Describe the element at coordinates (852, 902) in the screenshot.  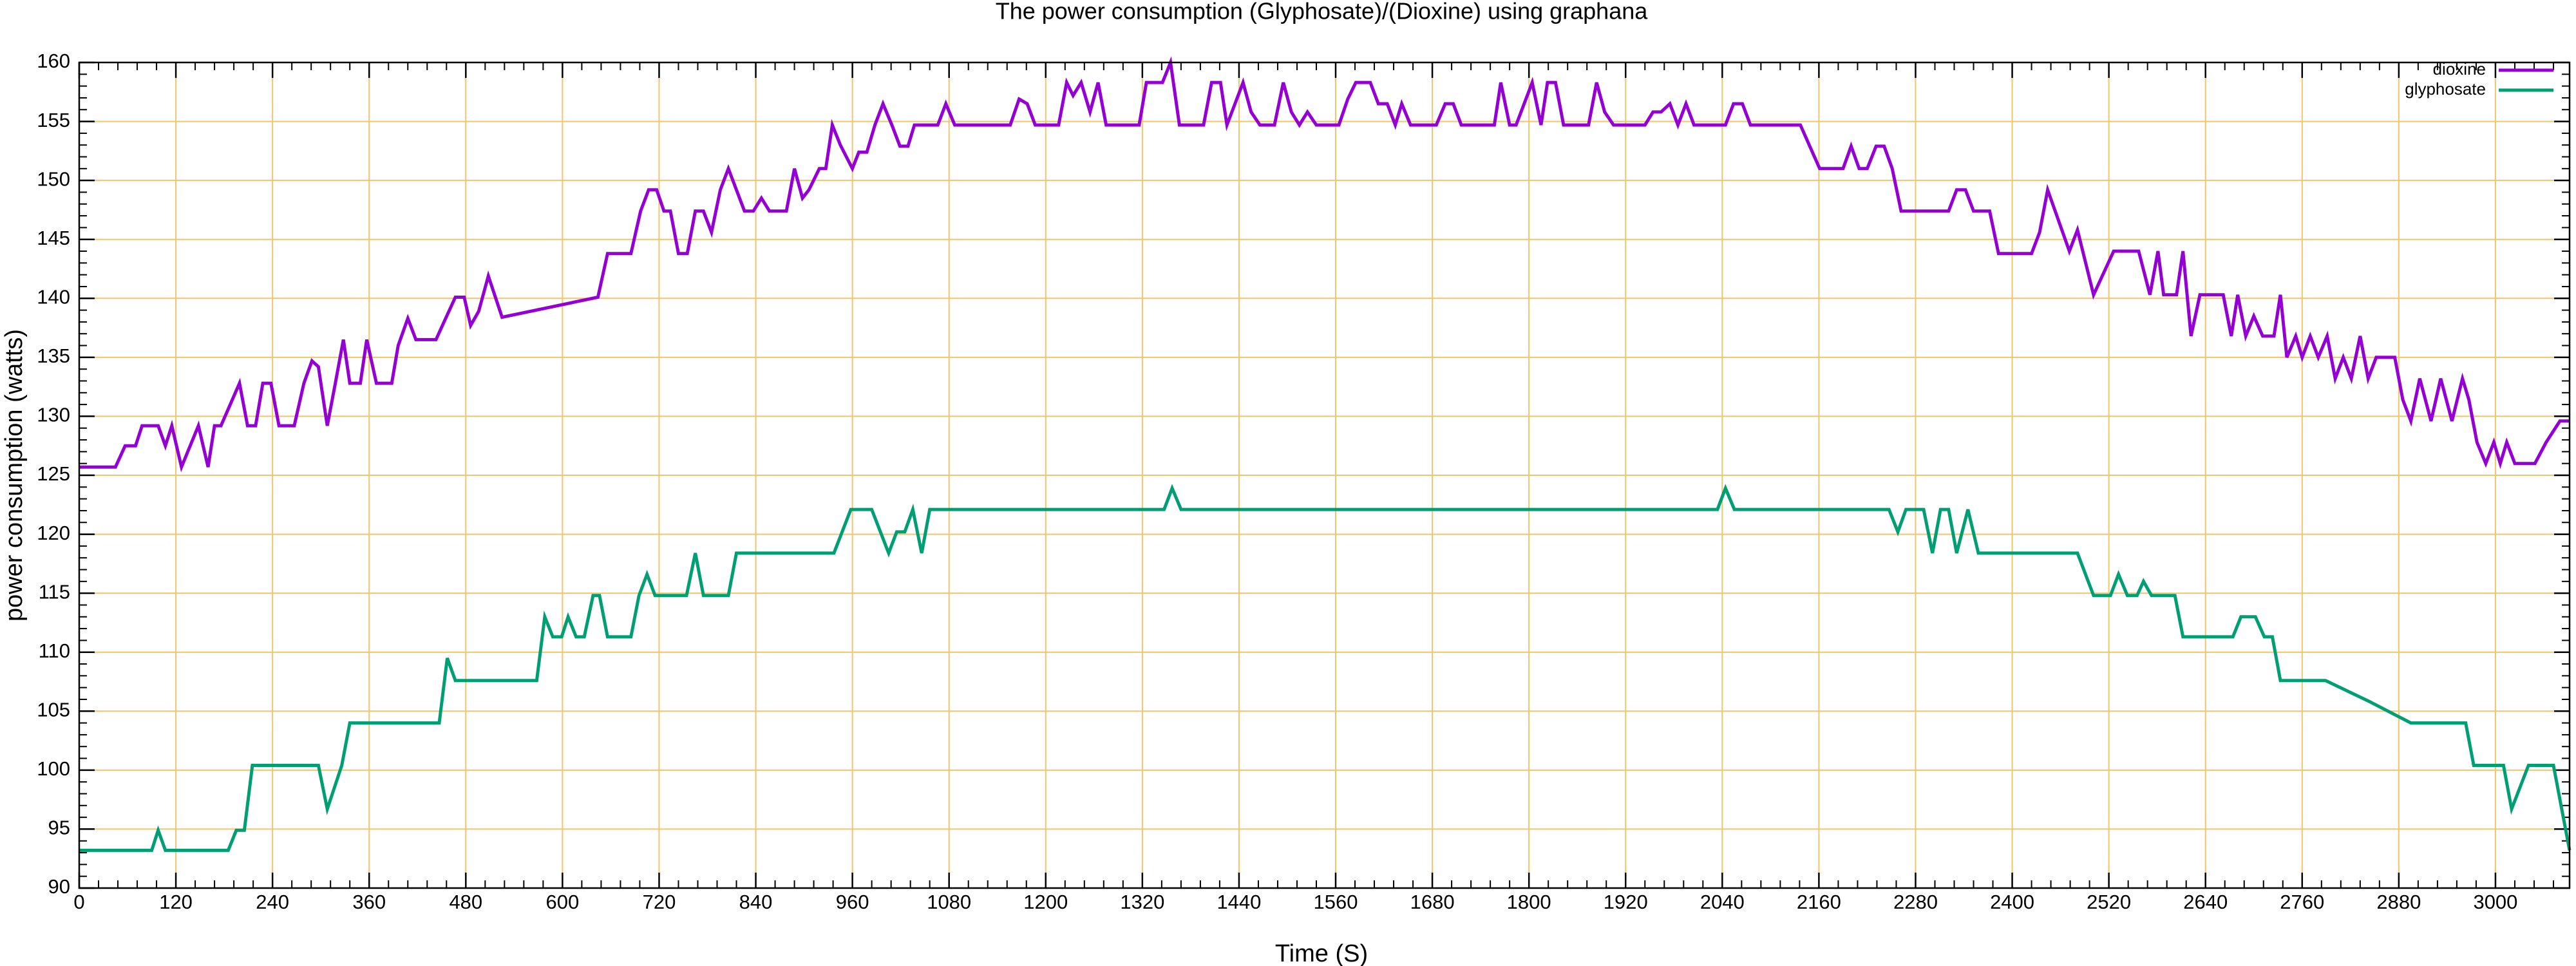
I see `x-tick-label: 960` at that location.